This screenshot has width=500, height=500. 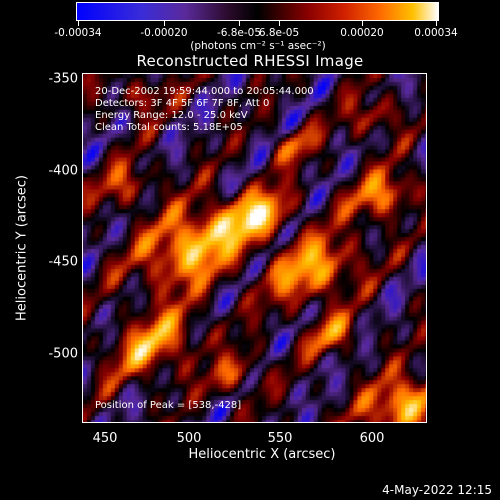 What do you see at coordinates (189, 438) in the screenshot?
I see `xtick-label: 500` at bounding box center [189, 438].